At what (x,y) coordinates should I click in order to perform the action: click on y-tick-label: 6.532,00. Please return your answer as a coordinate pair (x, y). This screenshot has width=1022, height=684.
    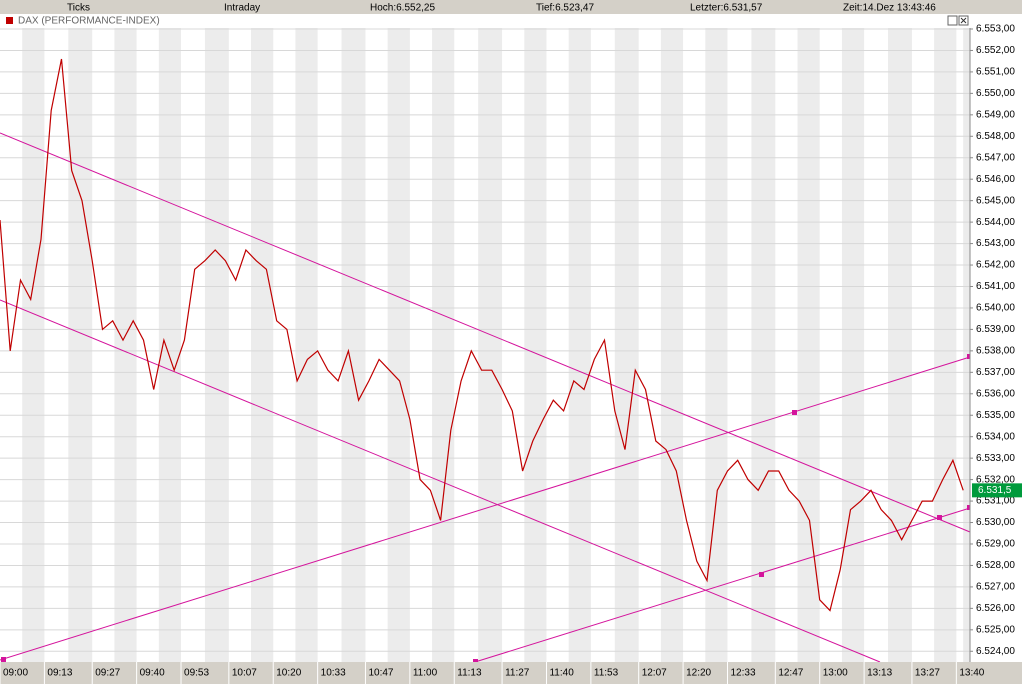
    Looking at the image, I should click on (995, 479).